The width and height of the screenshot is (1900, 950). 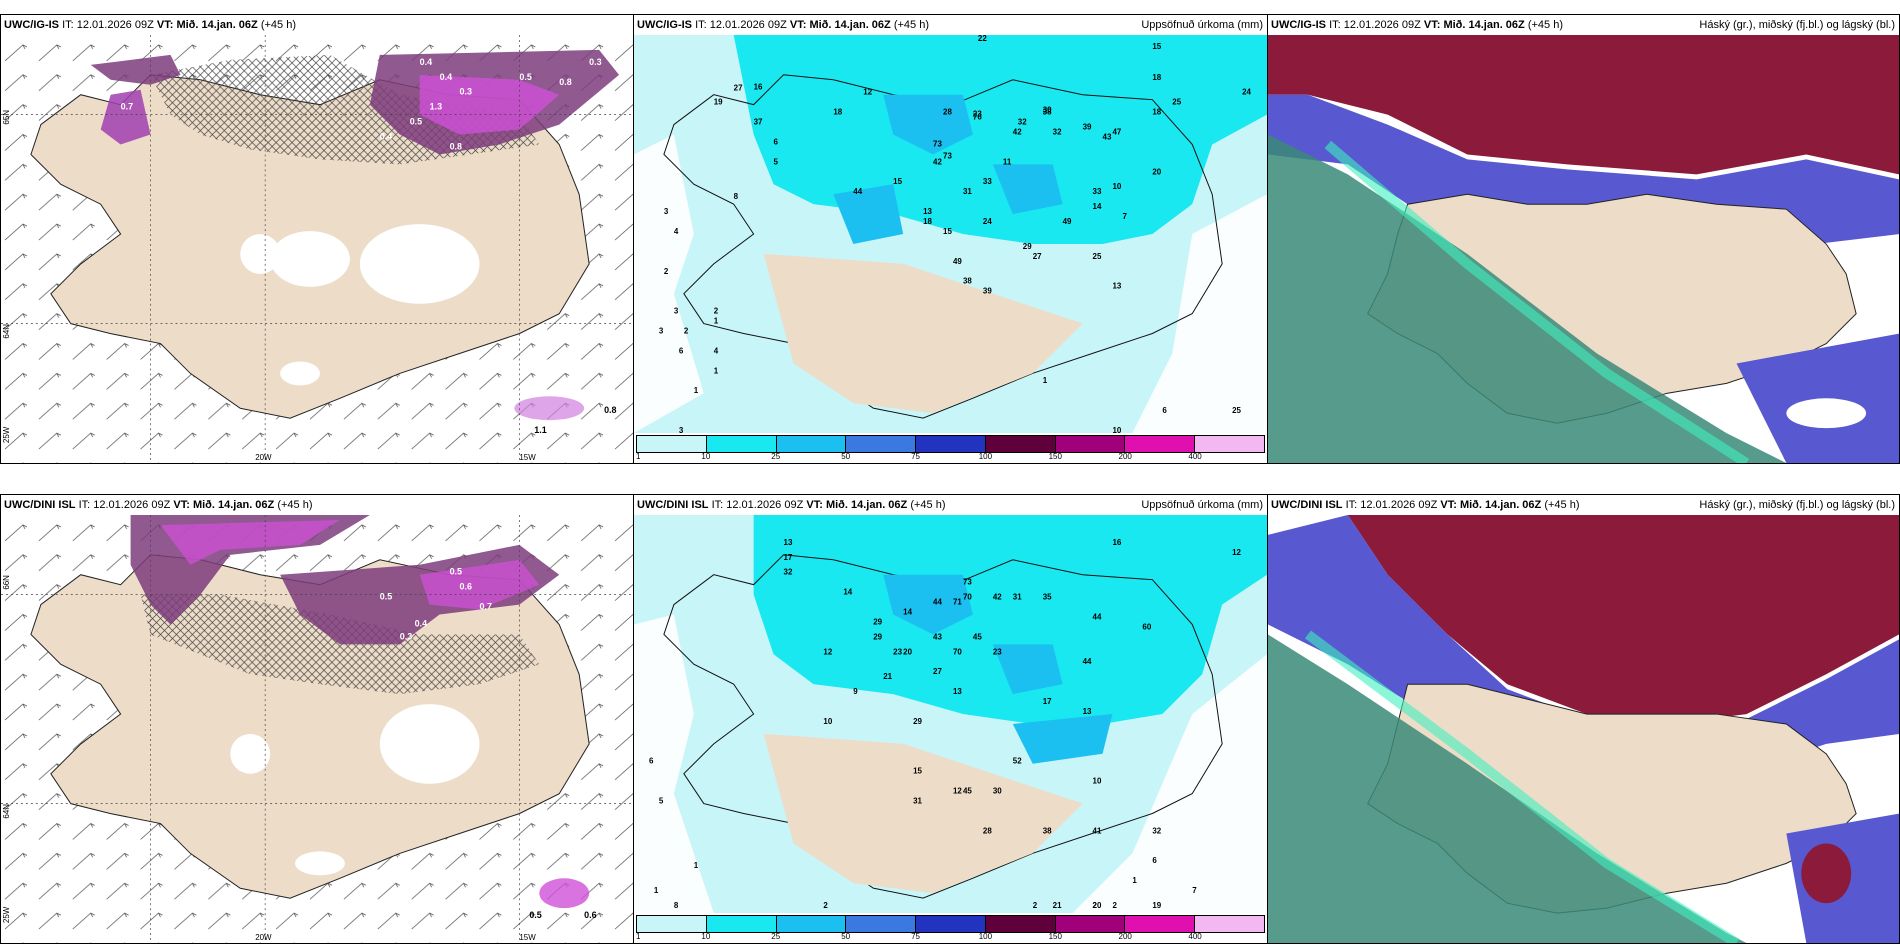 I want to click on precip-value-label: 17, so click(x=1047, y=701).